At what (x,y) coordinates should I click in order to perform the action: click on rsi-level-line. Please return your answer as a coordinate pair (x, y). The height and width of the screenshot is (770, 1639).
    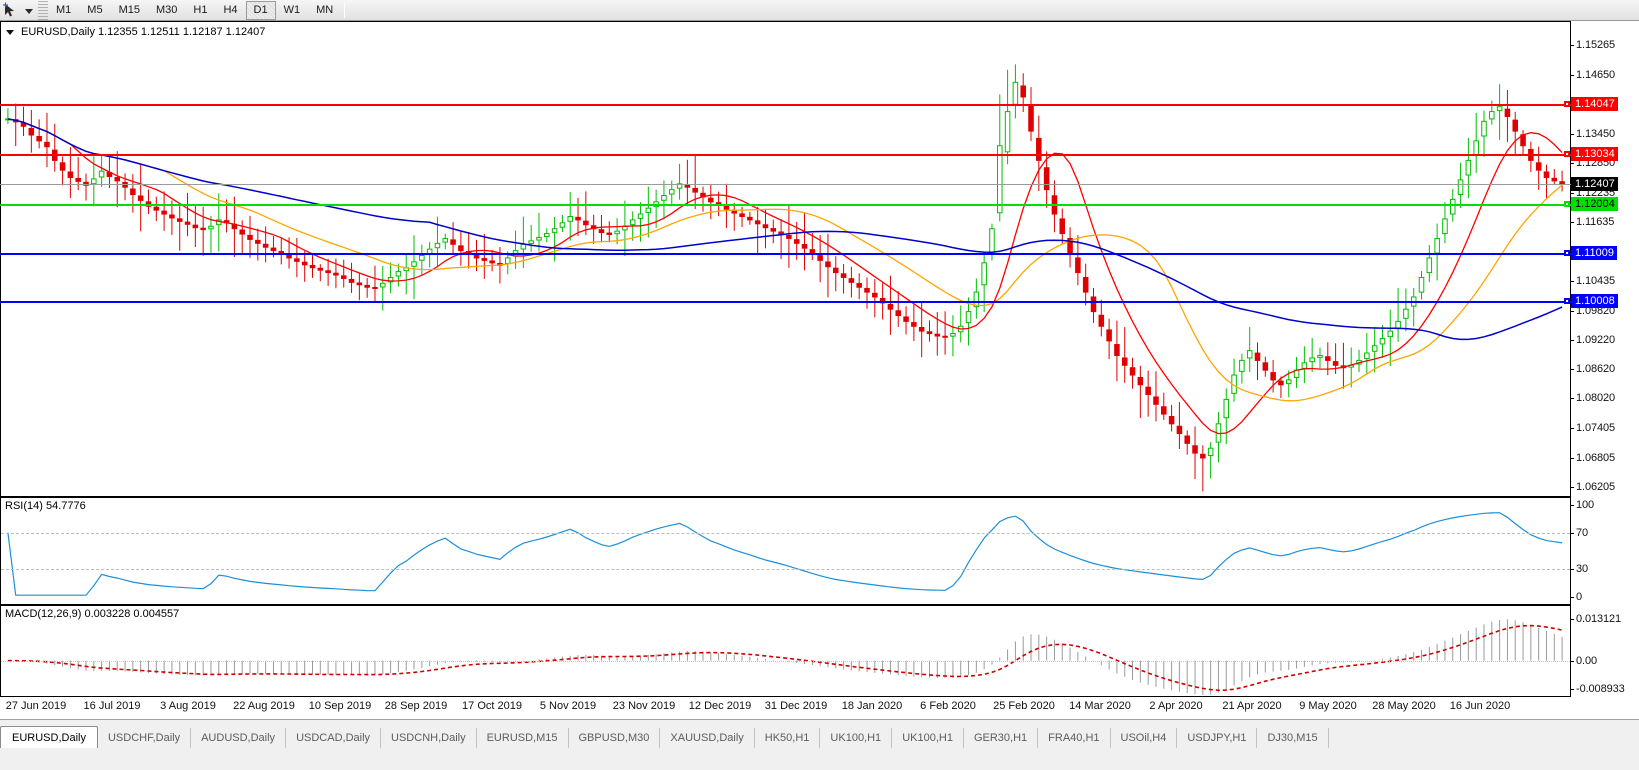
    Looking at the image, I should click on (785, 533).